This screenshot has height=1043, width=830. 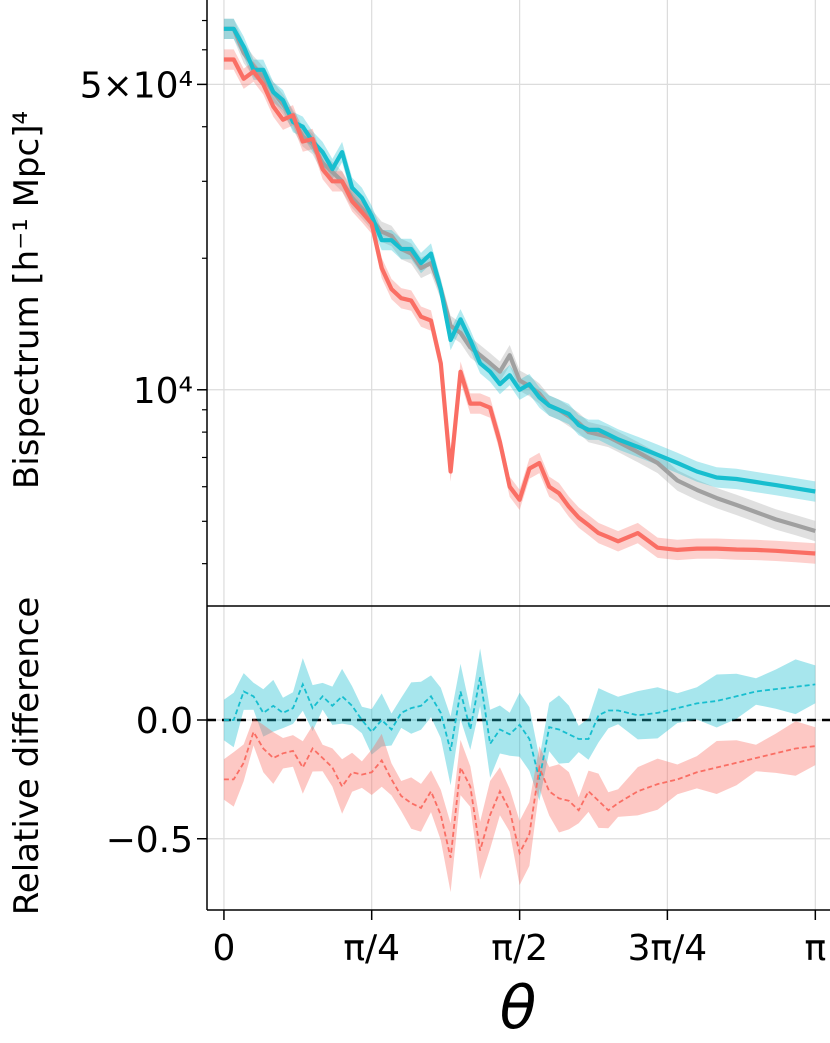 I want to click on x-tick-label-0: 0, so click(x=223, y=948).